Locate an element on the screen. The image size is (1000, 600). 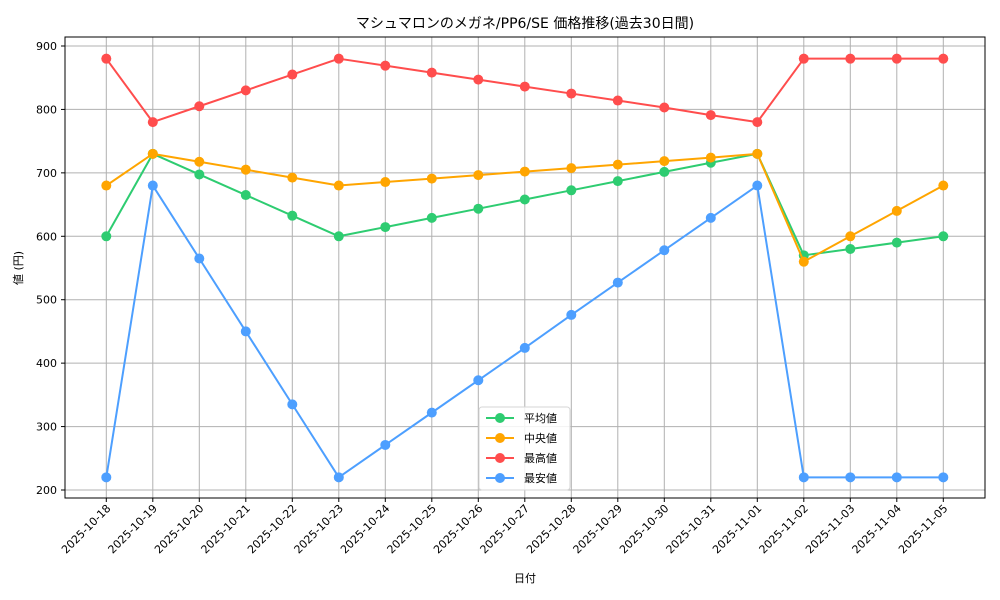
y-tick-label: 400 is located at coordinates (46, 363).